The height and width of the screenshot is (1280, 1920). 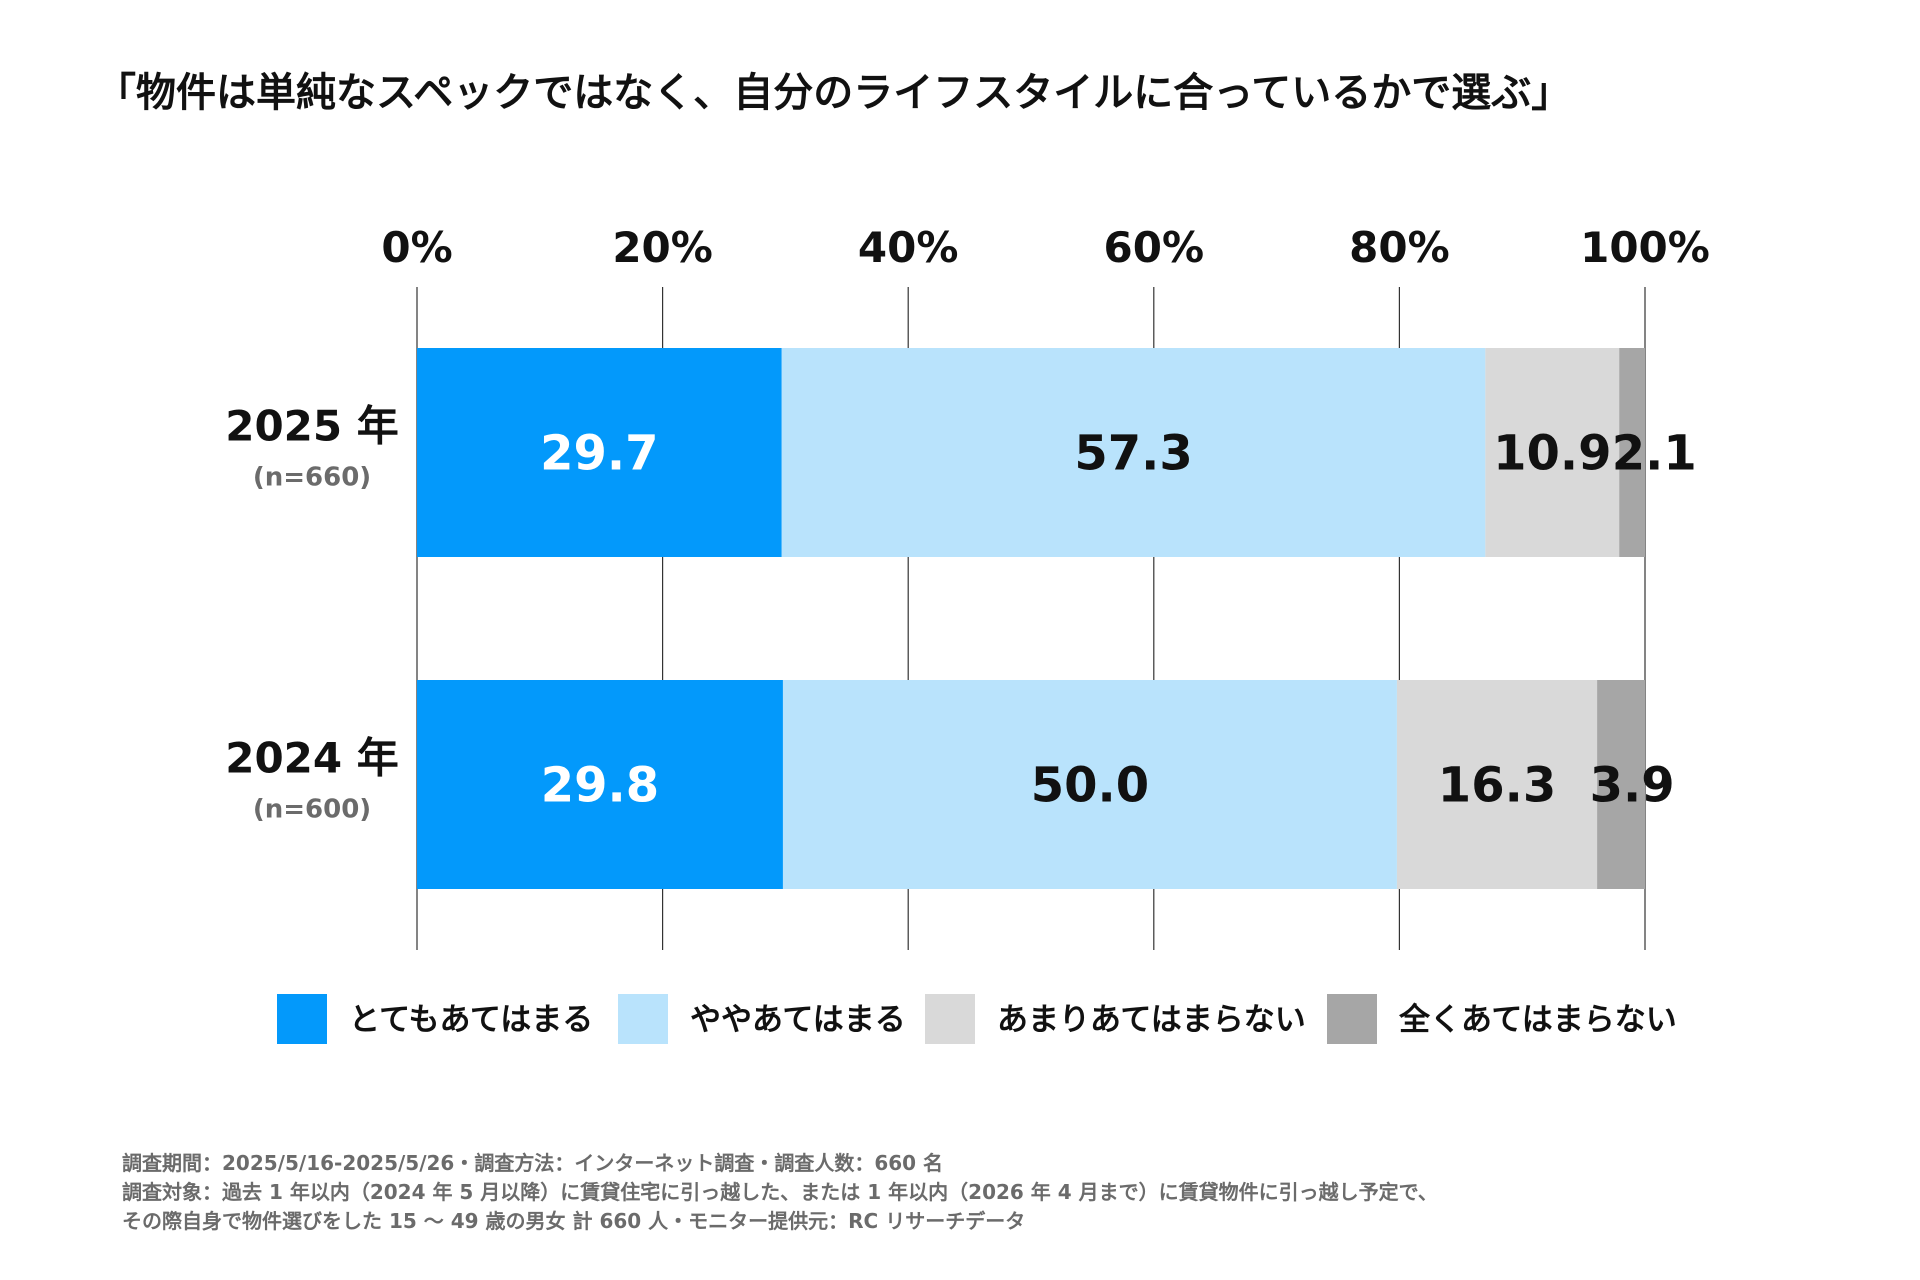 I want to click on data-label: 57.3, so click(x=1133, y=454).